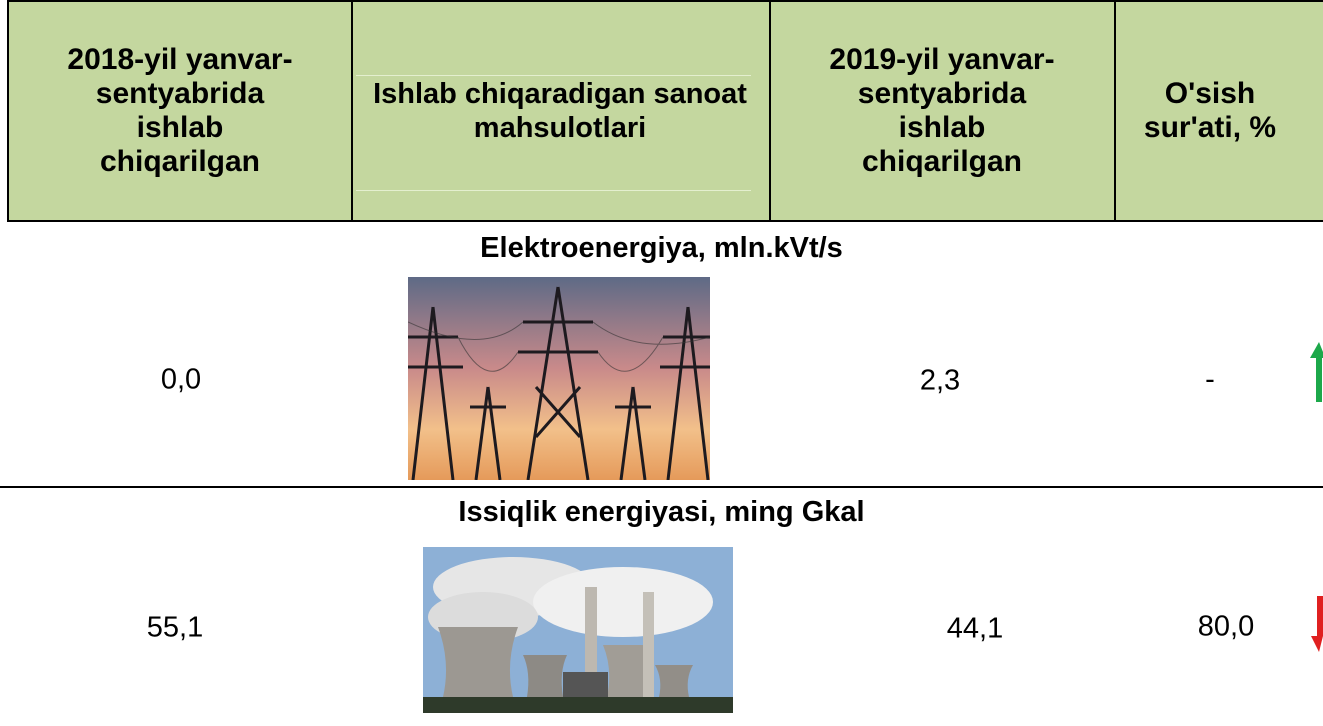 The image size is (1323, 726). I want to click on section-title: Issiqlik energiyasi, ming Gkal, so click(661, 512).